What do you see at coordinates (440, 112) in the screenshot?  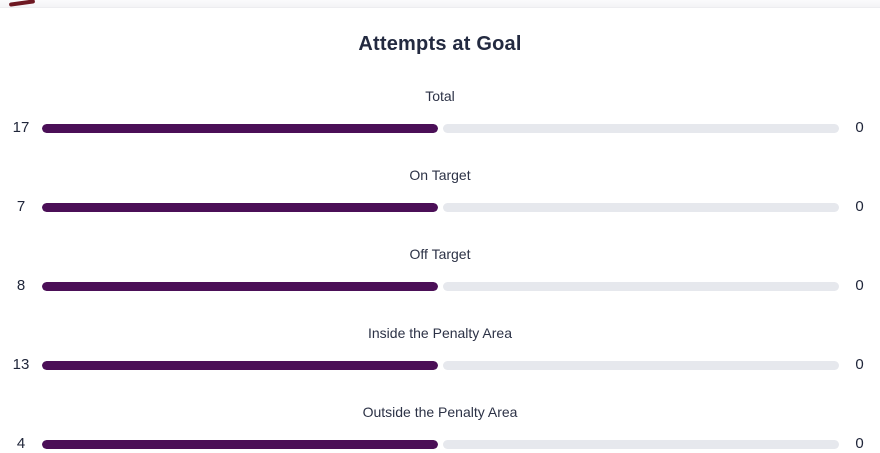 I see `stat-row-total: Total 17 0` at bounding box center [440, 112].